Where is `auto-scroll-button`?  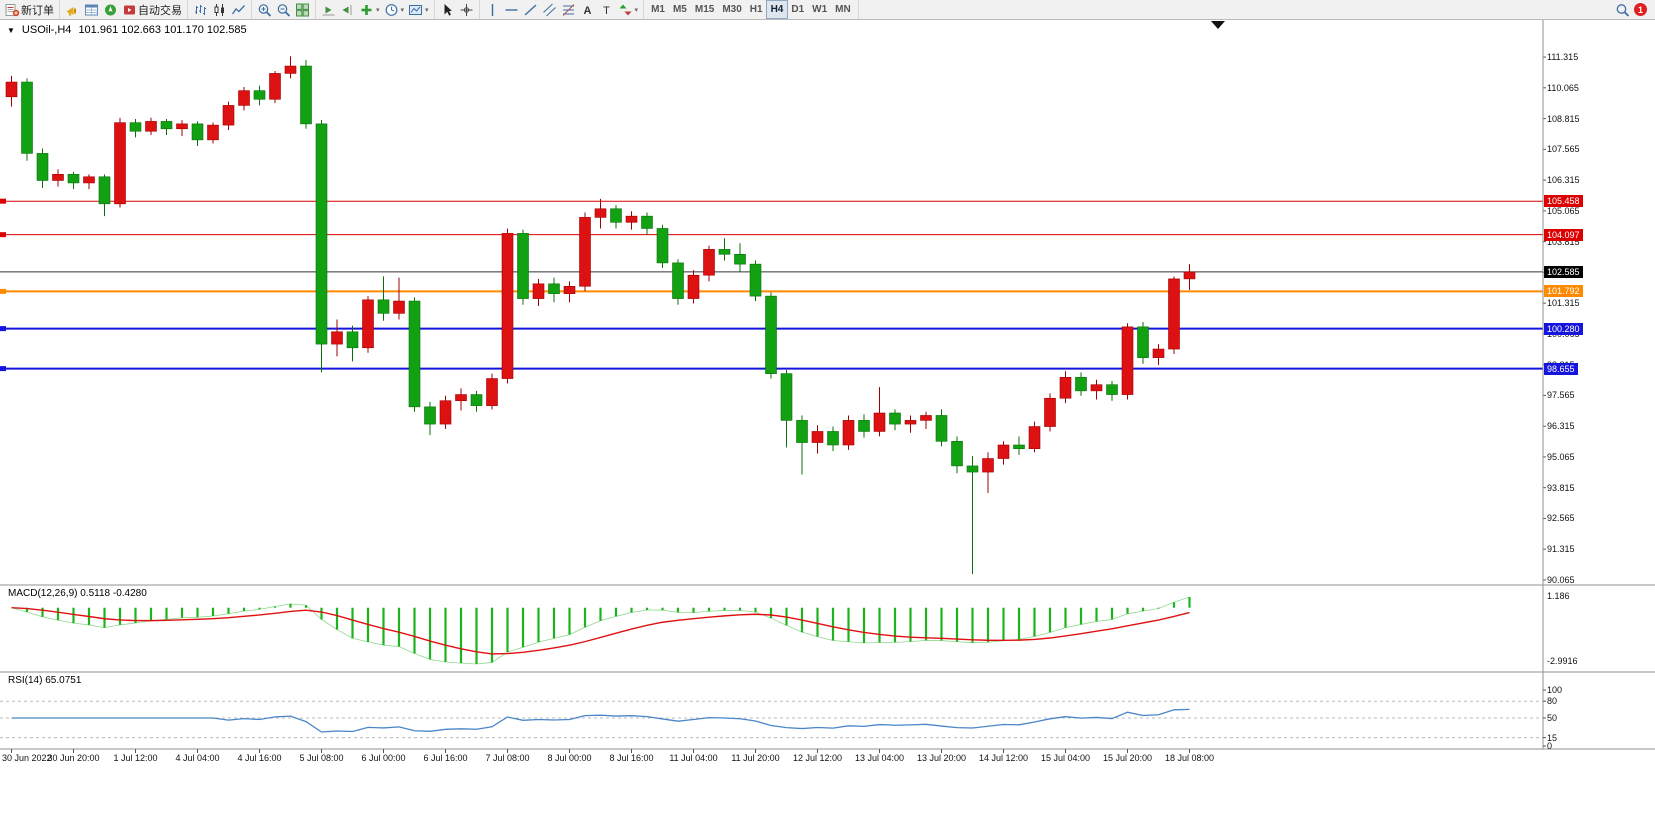 auto-scroll-button is located at coordinates (328, 9).